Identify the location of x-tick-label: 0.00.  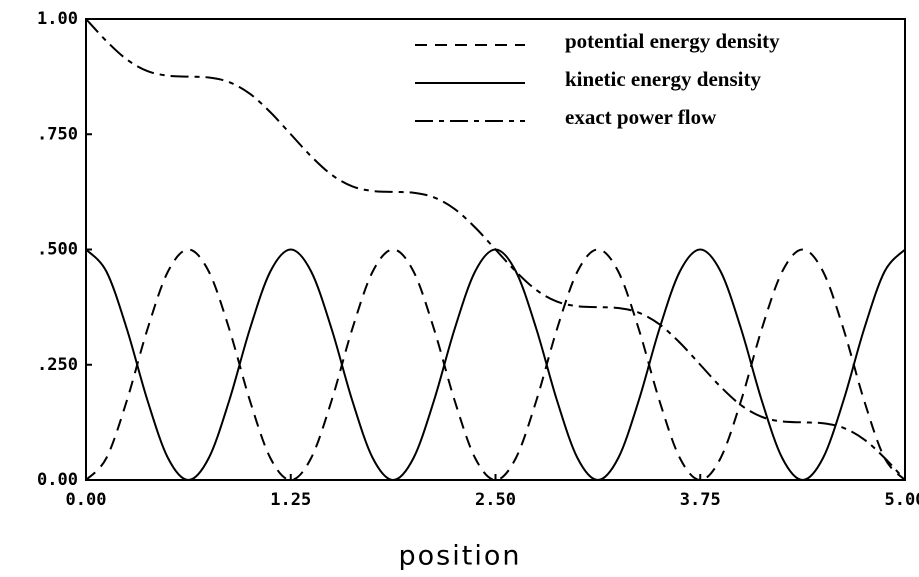
(86, 500).